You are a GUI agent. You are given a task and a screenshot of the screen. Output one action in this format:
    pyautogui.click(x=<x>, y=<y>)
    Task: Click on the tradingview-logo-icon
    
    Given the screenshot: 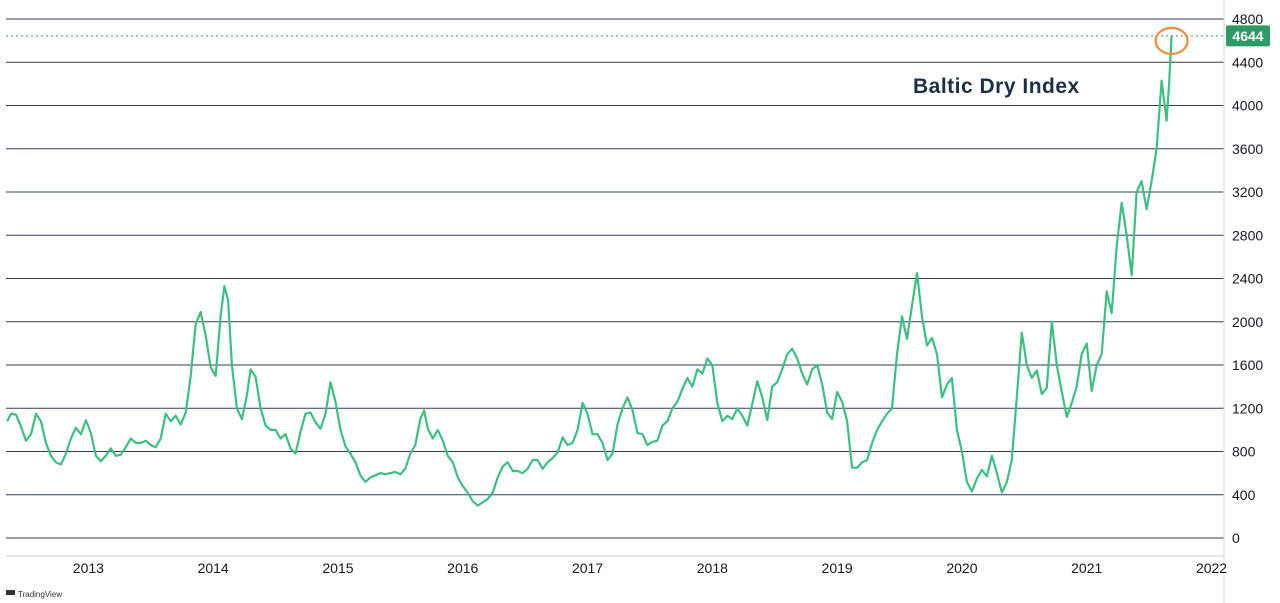 What is the action you would take?
    pyautogui.click(x=10, y=592)
    